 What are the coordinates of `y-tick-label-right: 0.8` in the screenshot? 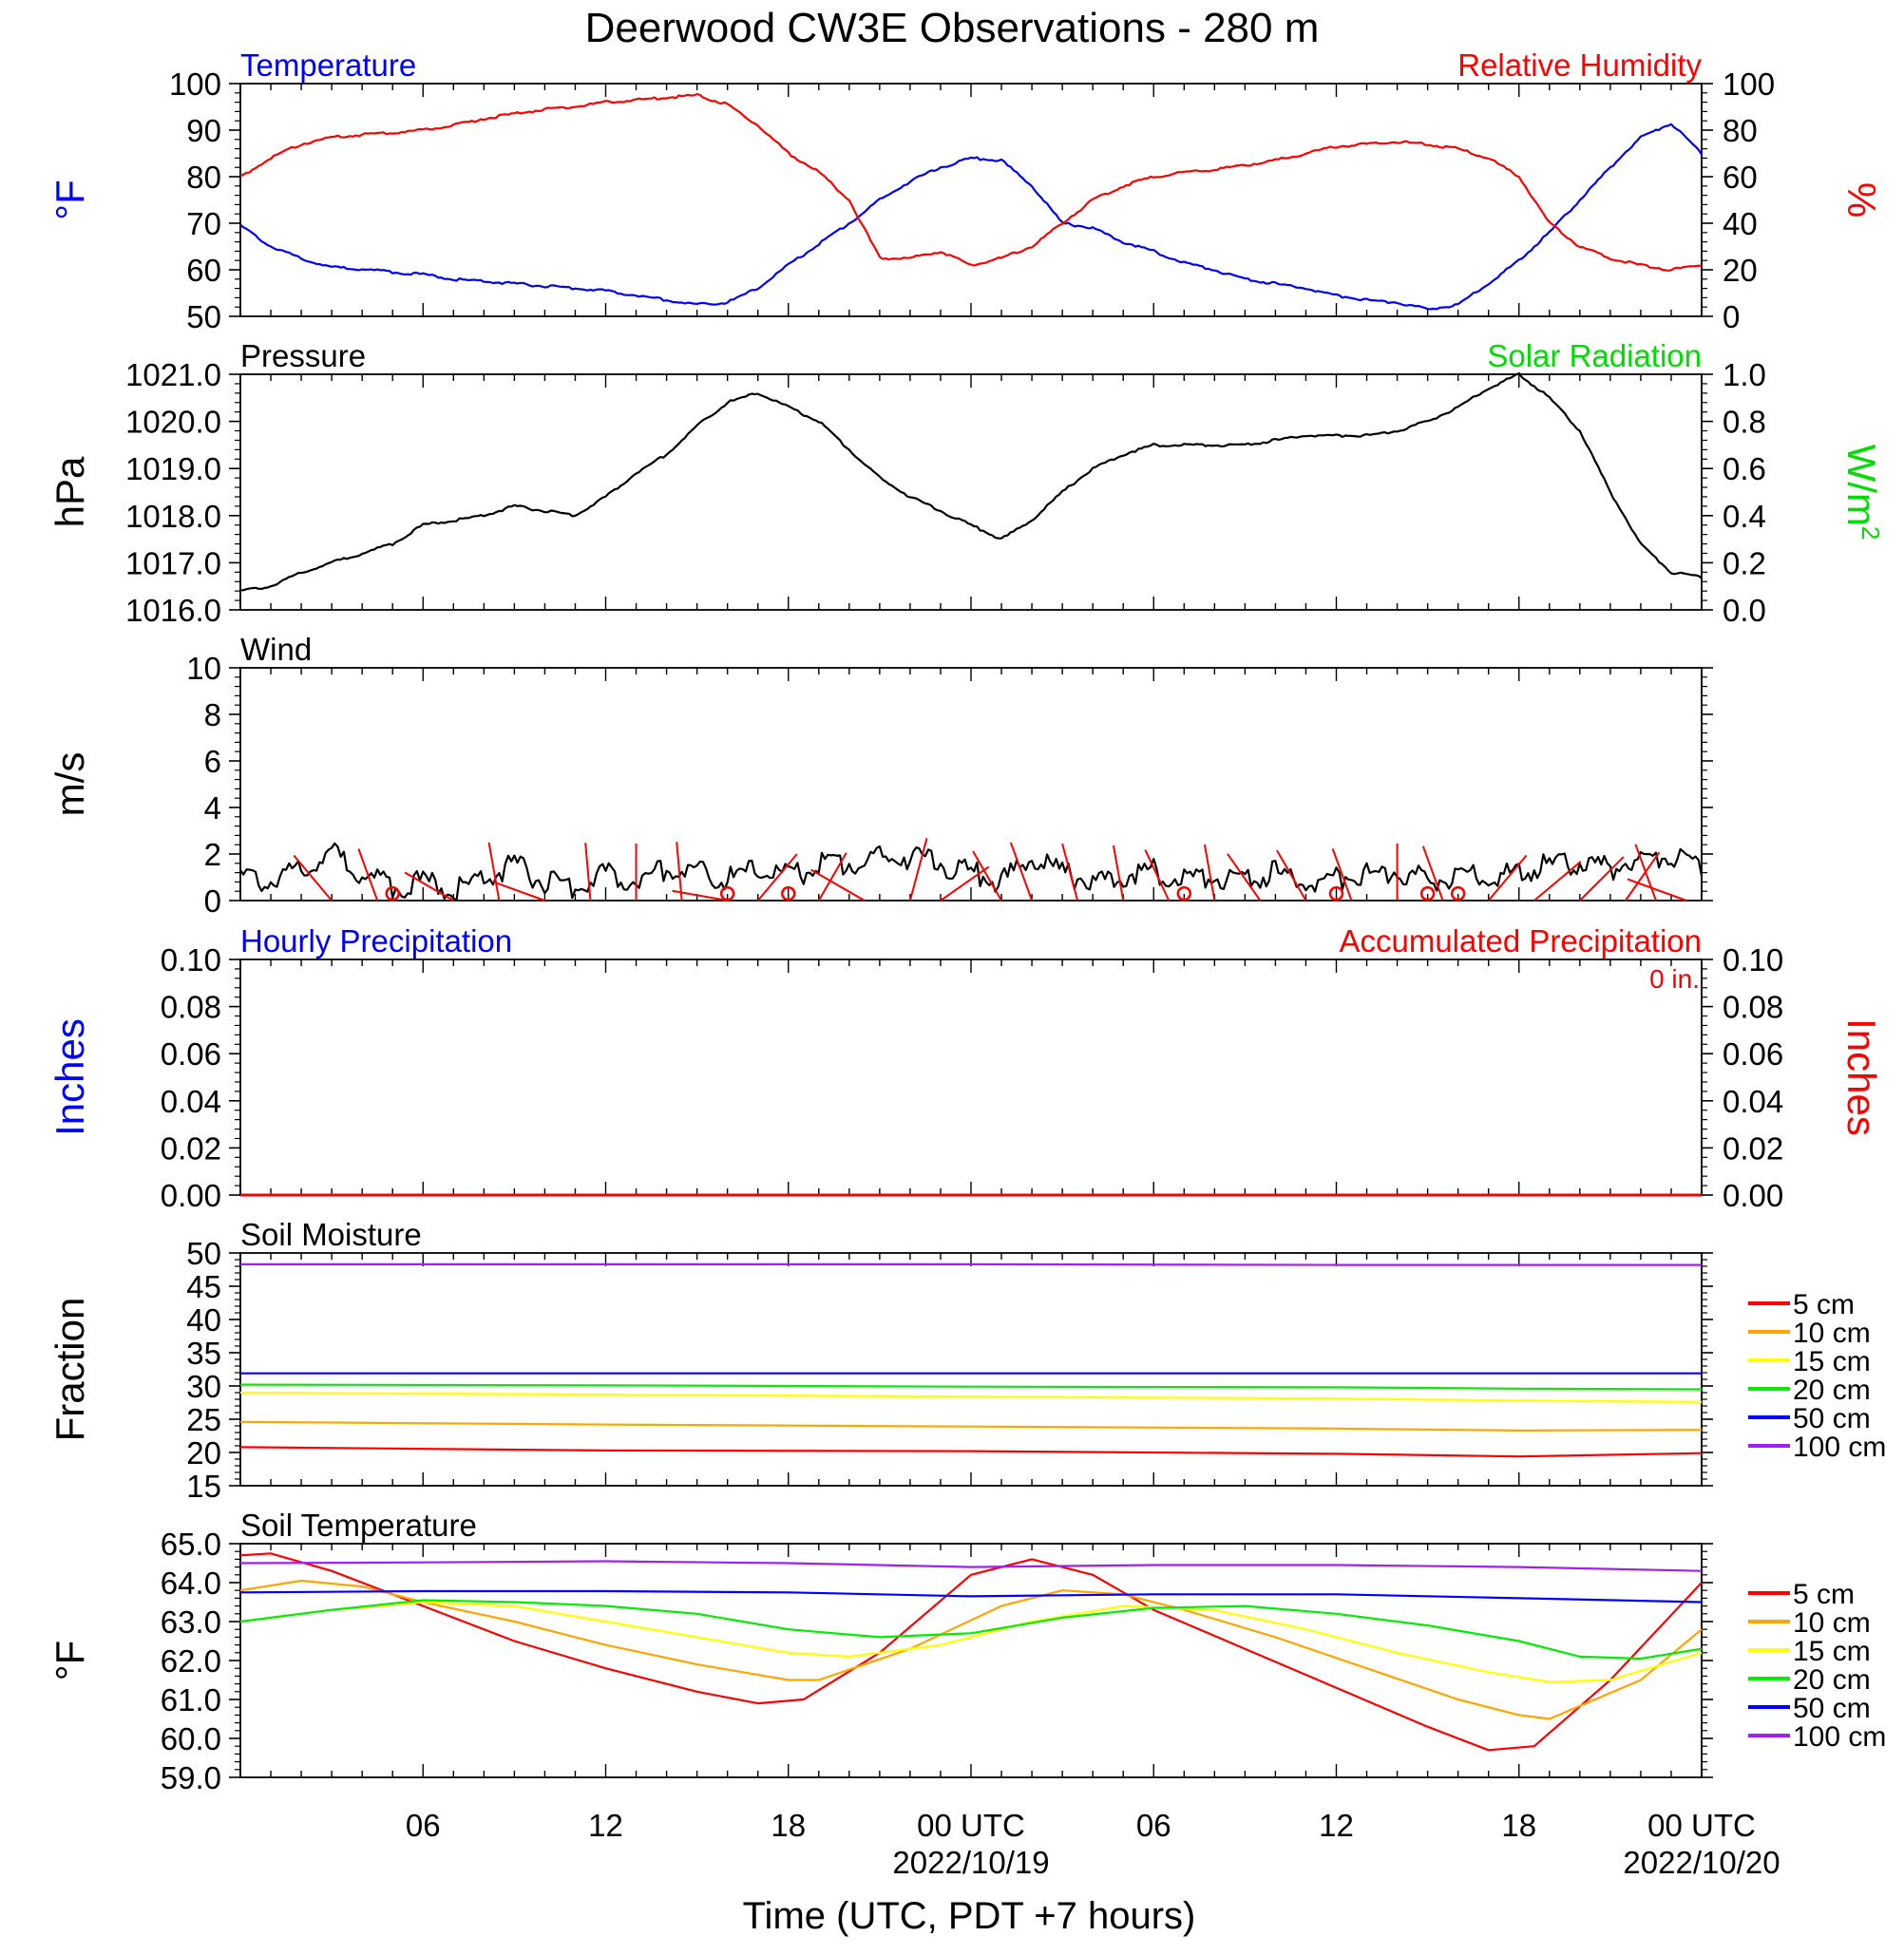 It's located at (1745, 422).